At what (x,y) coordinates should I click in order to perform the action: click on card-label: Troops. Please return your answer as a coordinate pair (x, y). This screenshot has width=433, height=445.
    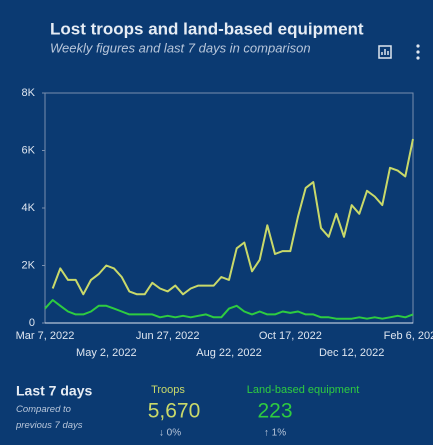
    Looking at the image, I should click on (168, 390).